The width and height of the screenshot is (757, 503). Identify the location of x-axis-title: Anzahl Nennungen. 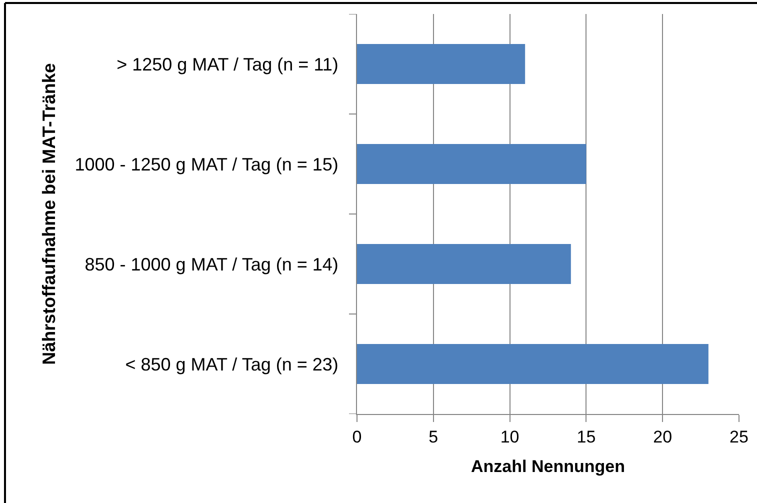
(548, 466).